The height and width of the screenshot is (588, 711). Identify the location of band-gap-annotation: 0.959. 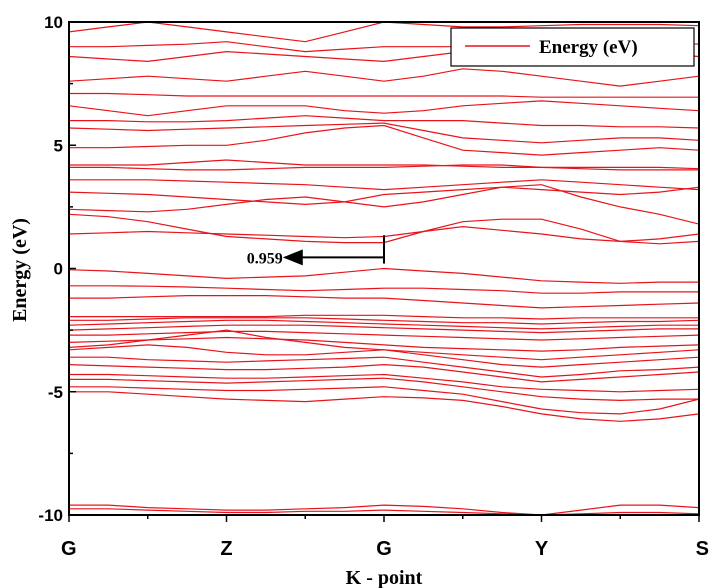
(316, 251).